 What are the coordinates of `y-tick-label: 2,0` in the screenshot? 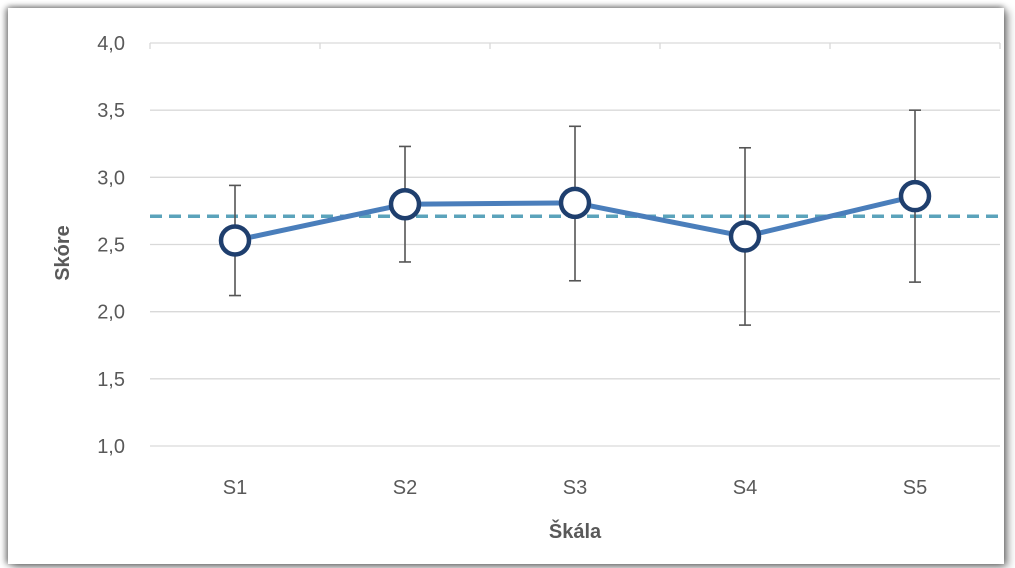 It's located at (111, 313).